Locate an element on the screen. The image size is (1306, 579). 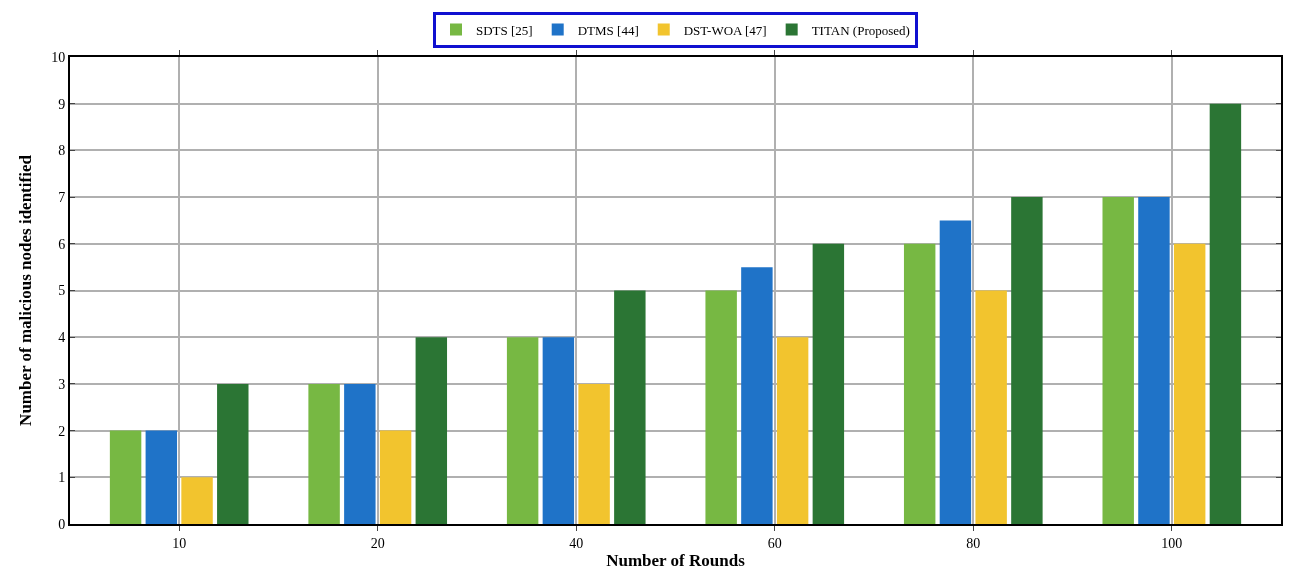
y-tick-label: 9 is located at coordinates (62, 104).